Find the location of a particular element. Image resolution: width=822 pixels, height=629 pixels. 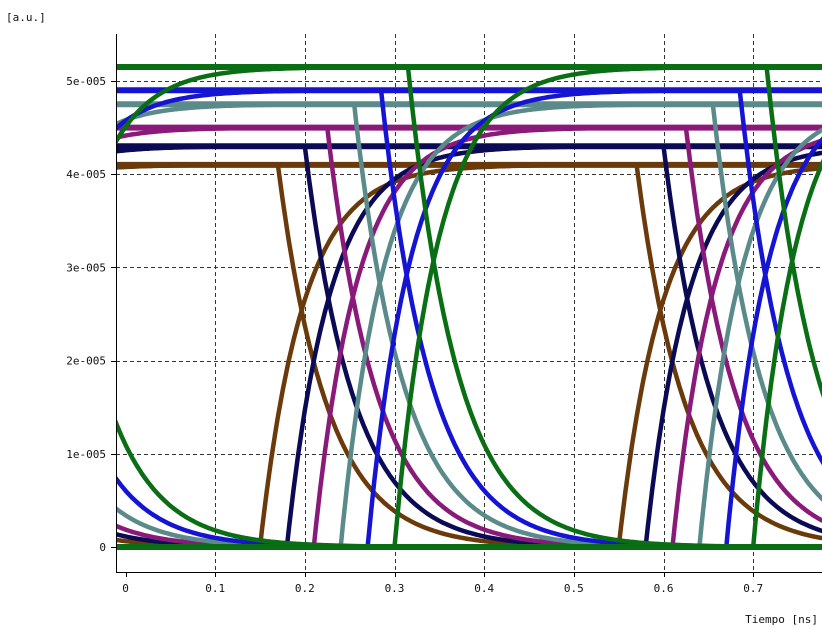

y-tick-label: 5e-005 is located at coordinates (86, 81).